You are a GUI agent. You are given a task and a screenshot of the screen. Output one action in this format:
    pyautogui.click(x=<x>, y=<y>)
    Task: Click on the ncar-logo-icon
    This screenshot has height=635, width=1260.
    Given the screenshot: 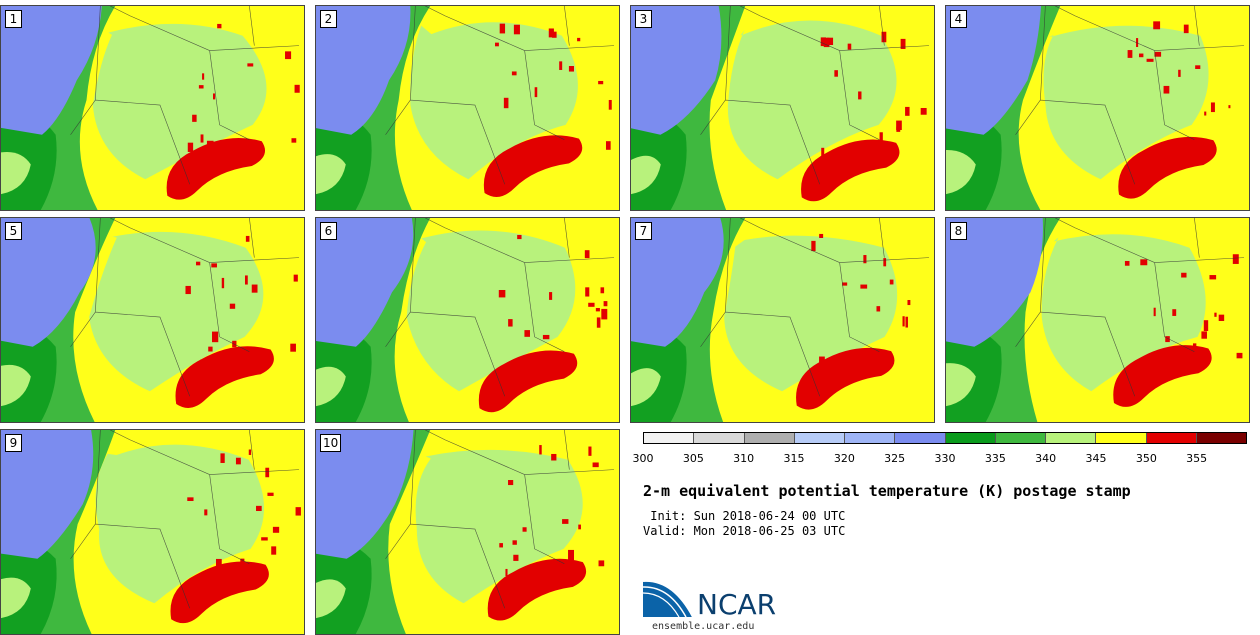 What is the action you would take?
    pyautogui.click(x=668, y=598)
    